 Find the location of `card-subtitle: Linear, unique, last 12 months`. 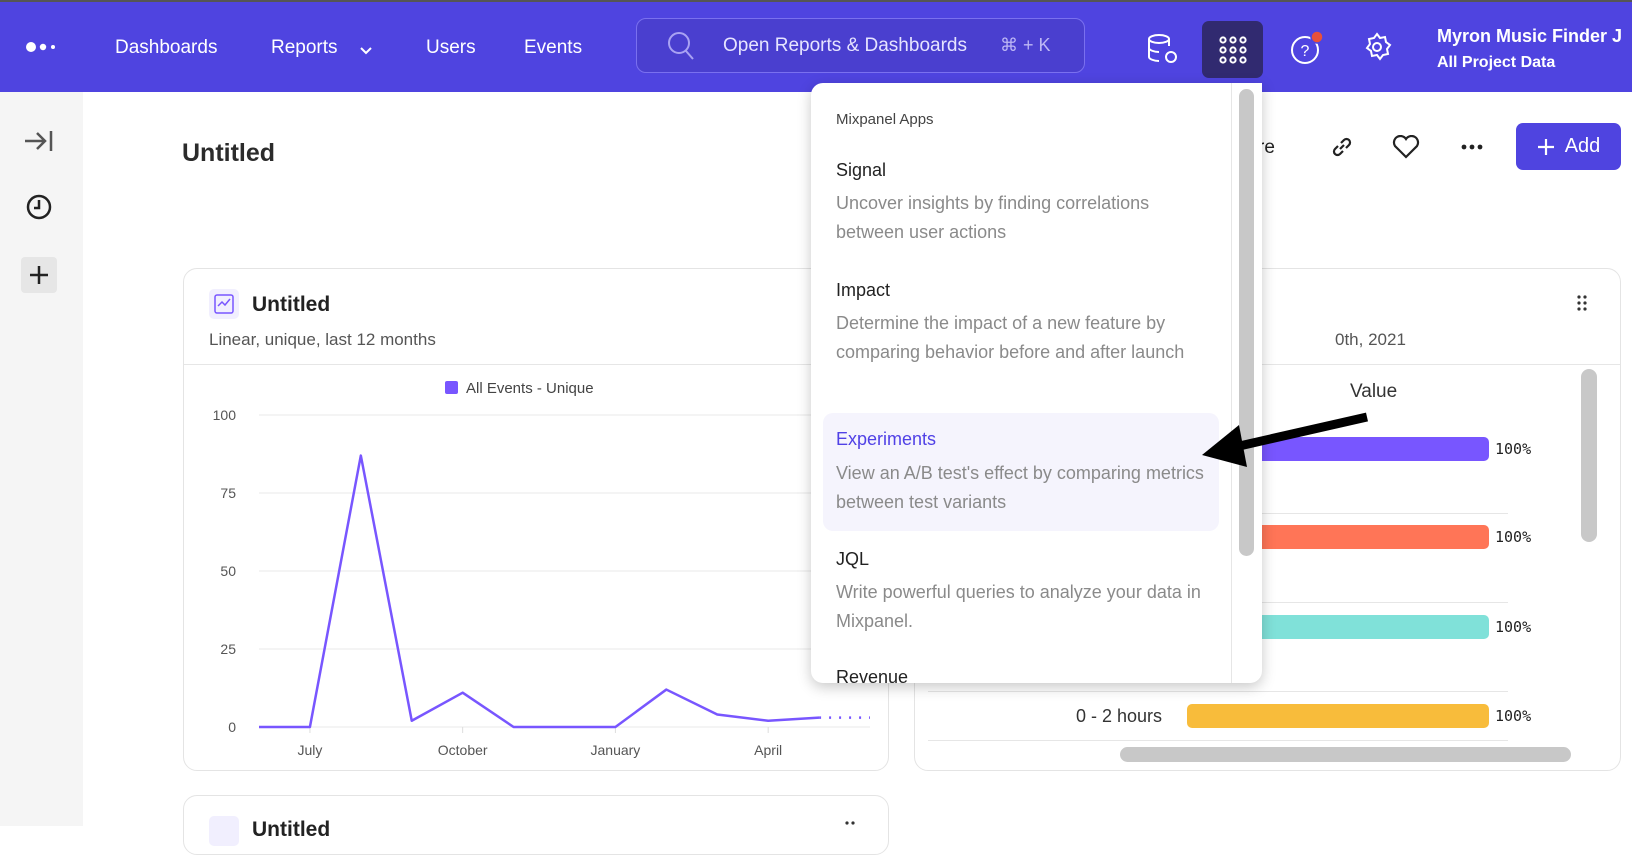

card-subtitle: Linear, unique, last 12 months is located at coordinates (322, 339).